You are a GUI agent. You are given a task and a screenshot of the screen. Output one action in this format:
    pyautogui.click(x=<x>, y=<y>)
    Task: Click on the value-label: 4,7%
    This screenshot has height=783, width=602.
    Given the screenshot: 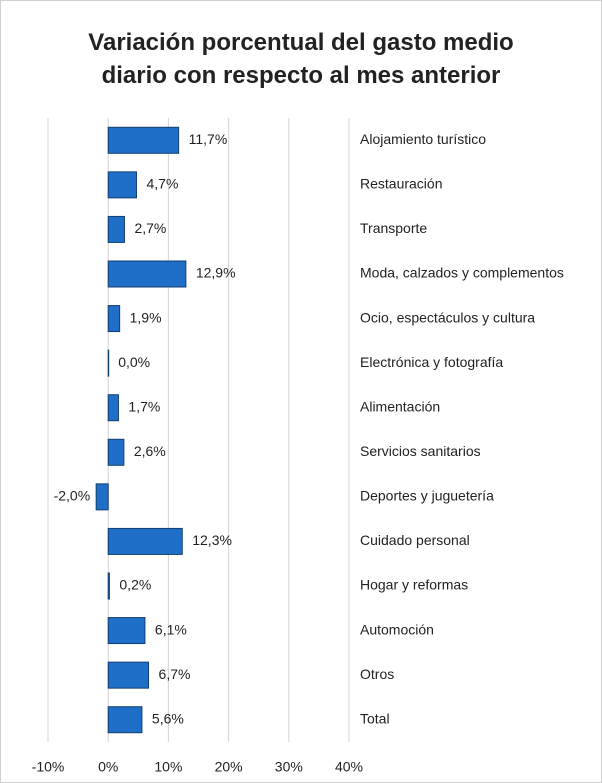 What is the action you would take?
    pyautogui.click(x=162, y=184)
    